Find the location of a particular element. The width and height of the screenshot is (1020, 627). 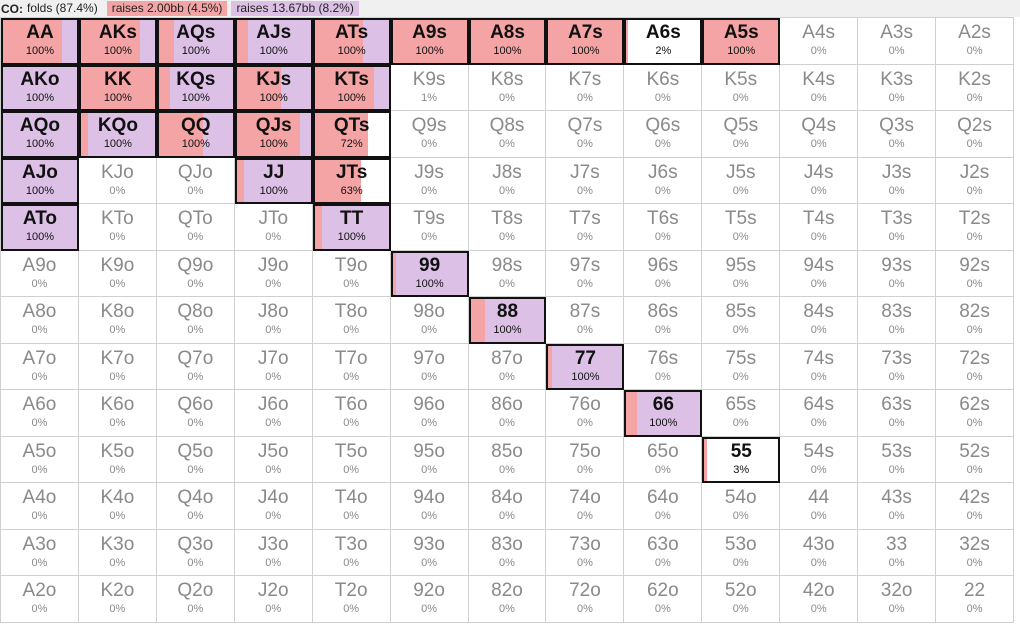

hand-cell-KTs: KTs 100% is located at coordinates (351, 88).